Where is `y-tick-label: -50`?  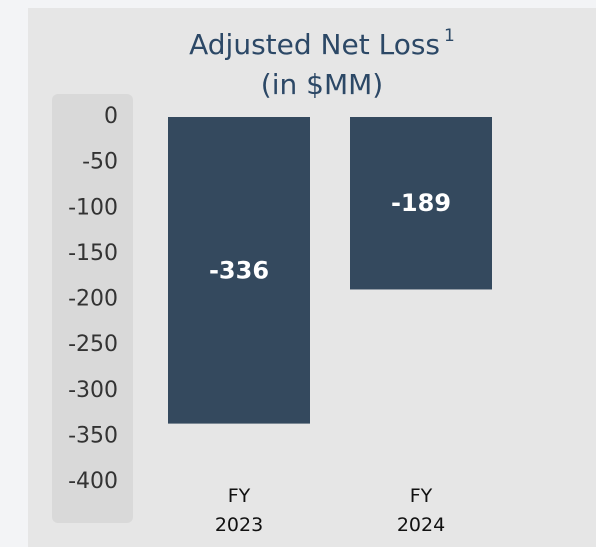
y-tick-label: -50 is located at coordinates (100, 162).